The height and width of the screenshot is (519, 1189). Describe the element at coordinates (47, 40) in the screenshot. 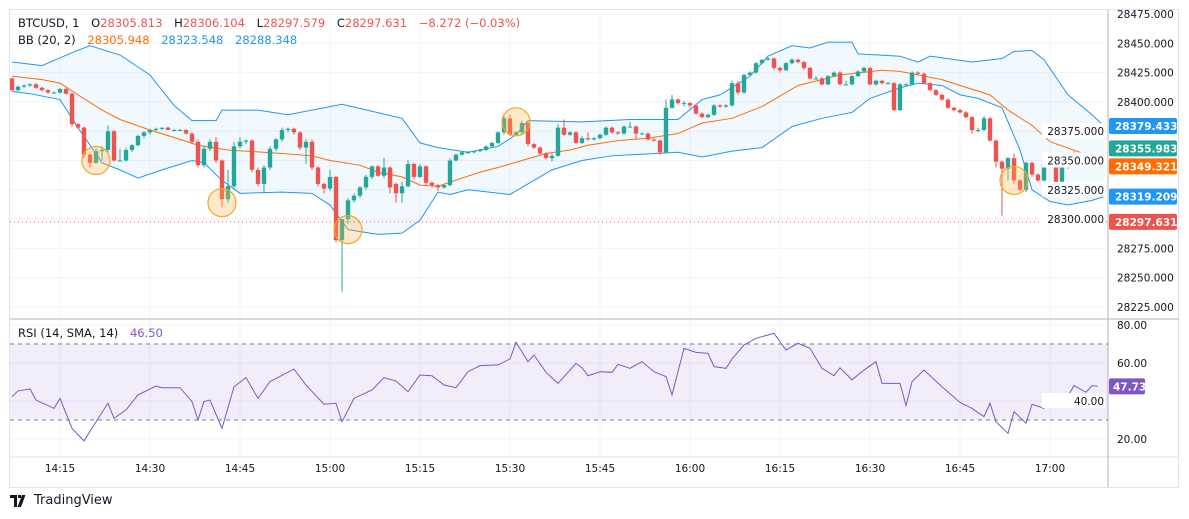

I see `bb-label: BB (20, 2)` at that location.